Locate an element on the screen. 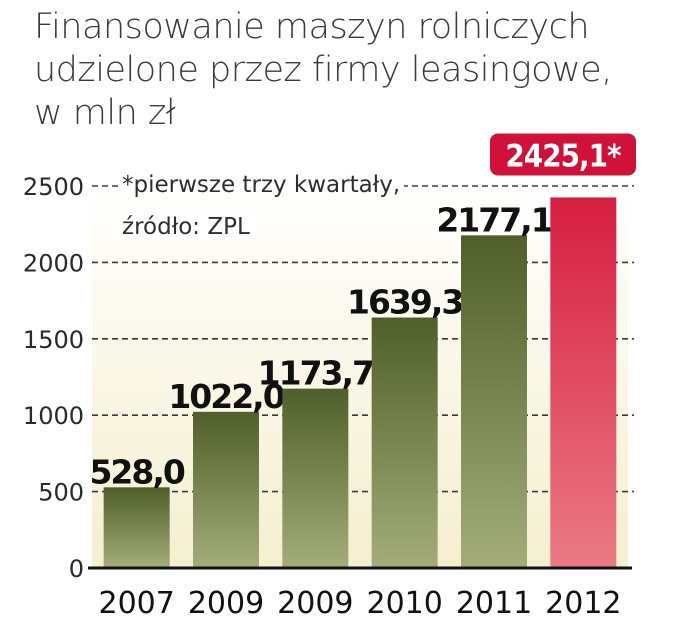 This screenshot has width=682, height=640. highlight-value-badge is located at coordinates (563, 154).